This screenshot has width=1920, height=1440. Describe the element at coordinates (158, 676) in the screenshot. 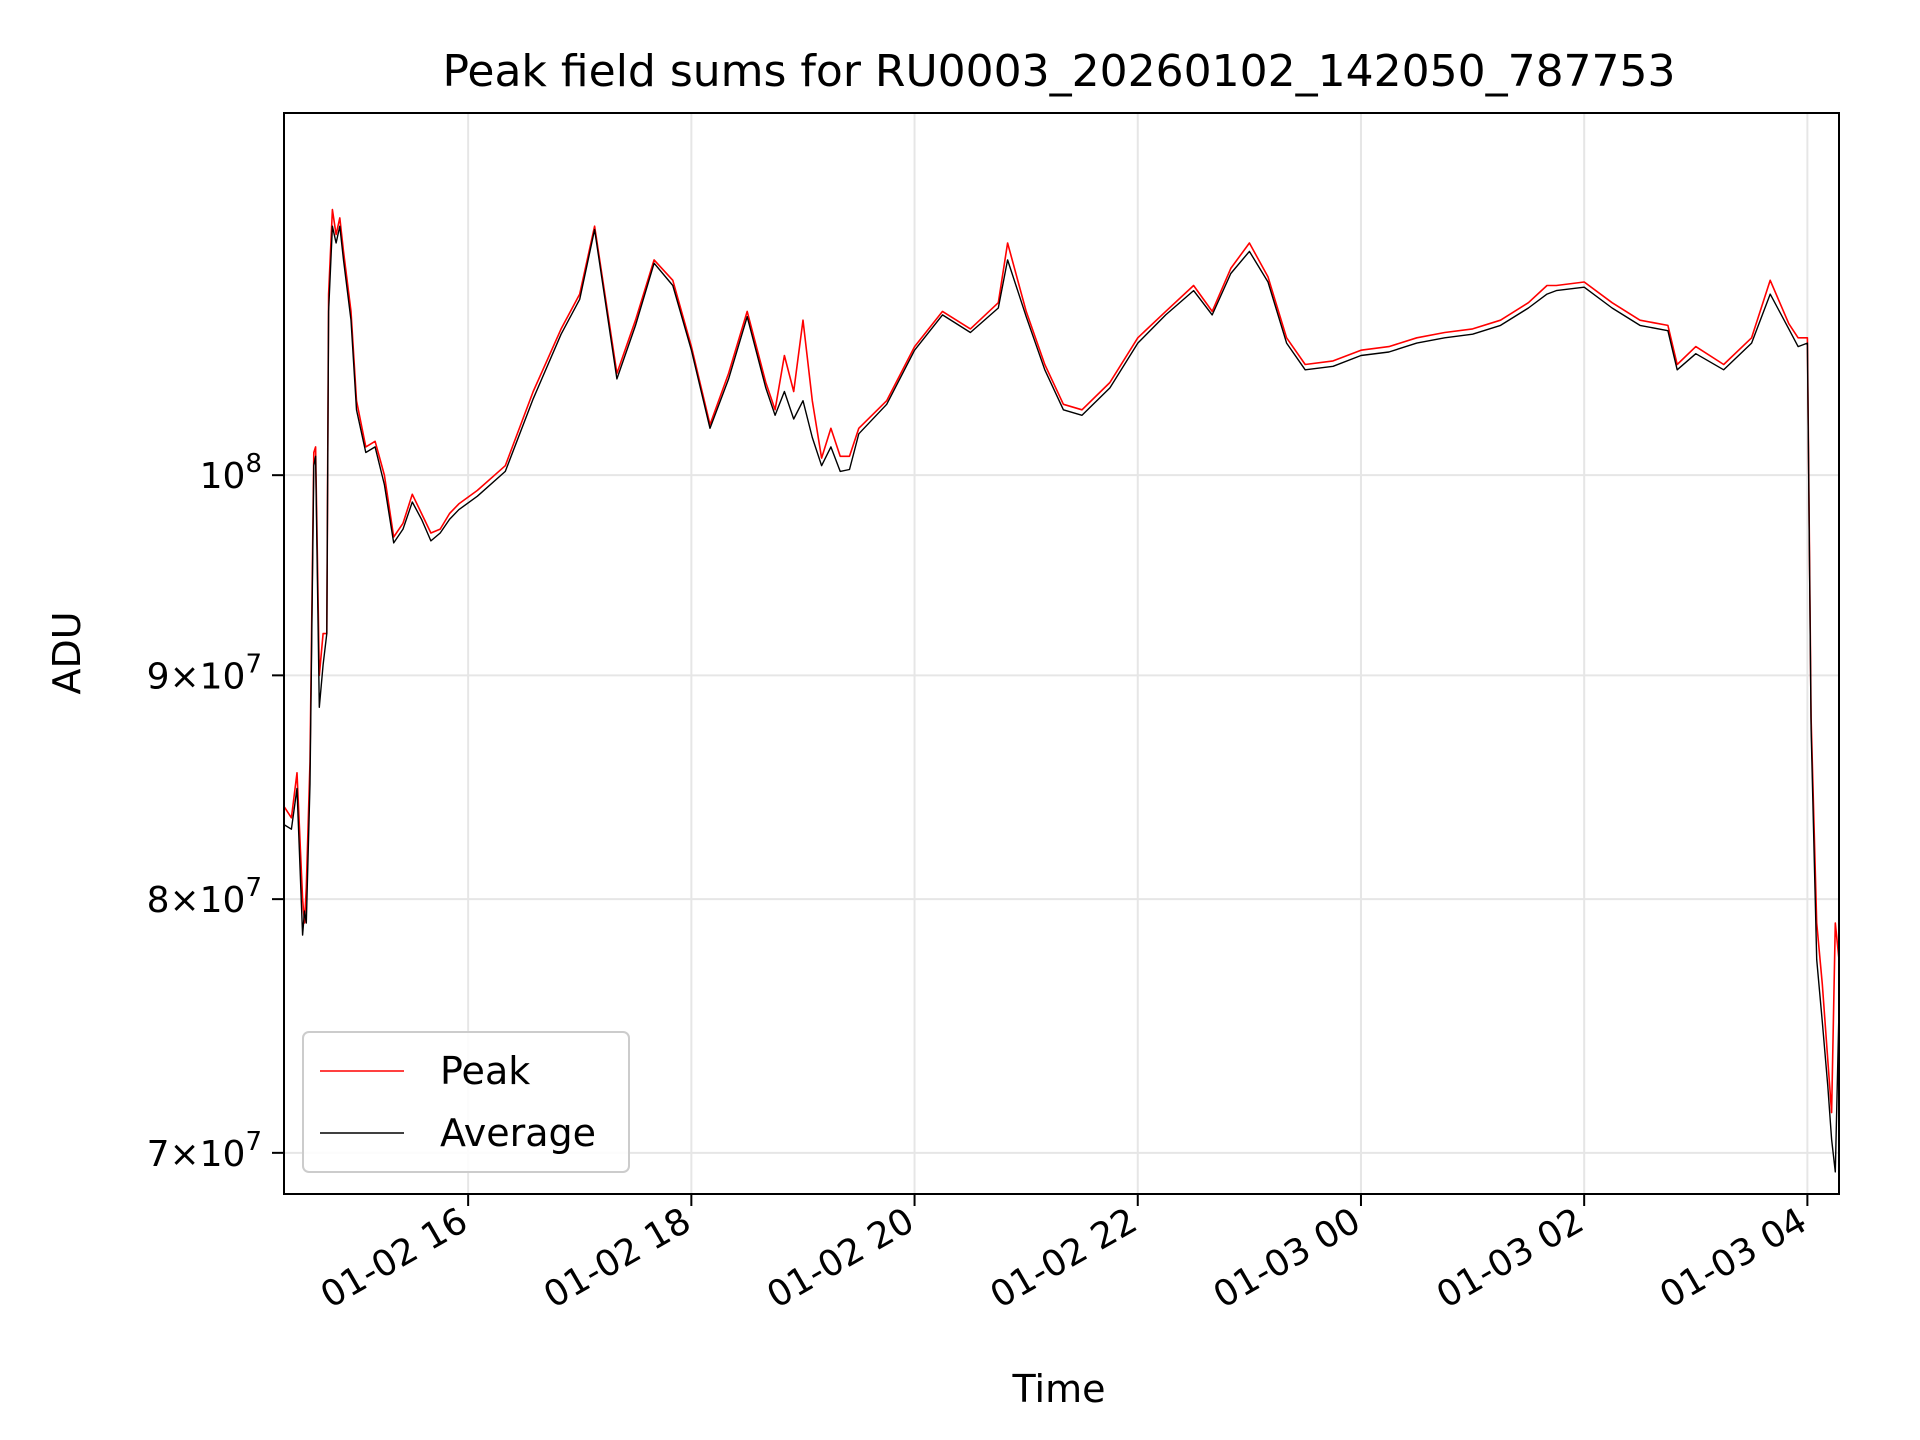

I see `y-tick-mantissa: 9` at that location.